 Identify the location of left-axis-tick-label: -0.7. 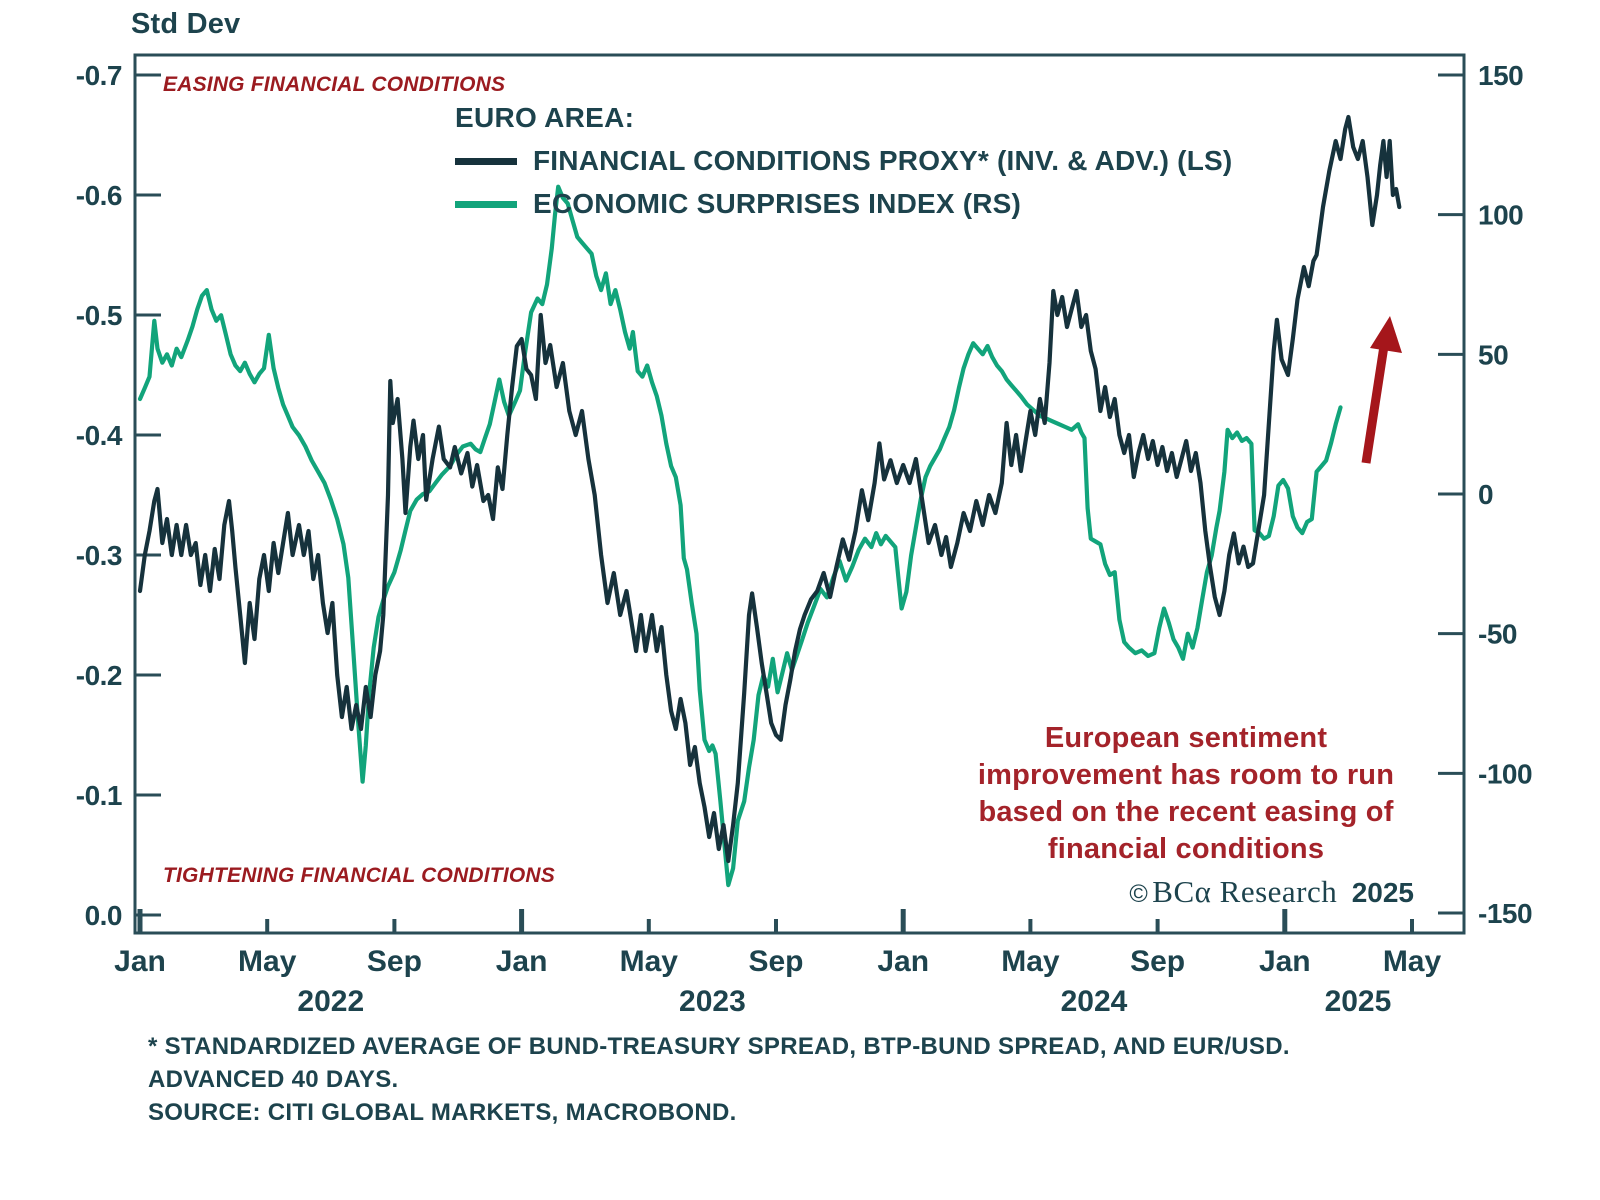
(99, 75).